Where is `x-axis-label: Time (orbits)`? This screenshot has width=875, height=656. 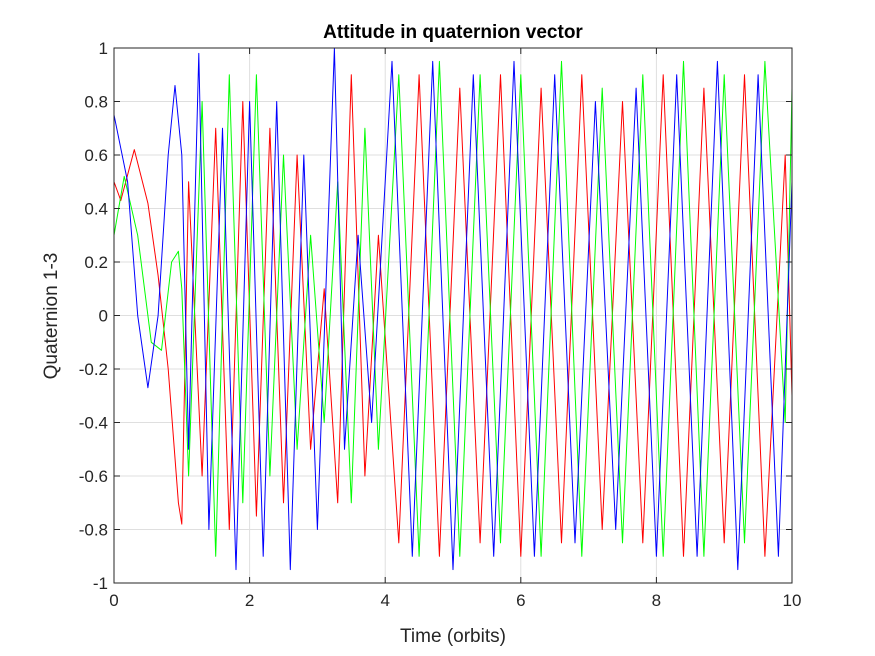
x-axis-label: Time (orbits) is located at coordinates (453, 636).